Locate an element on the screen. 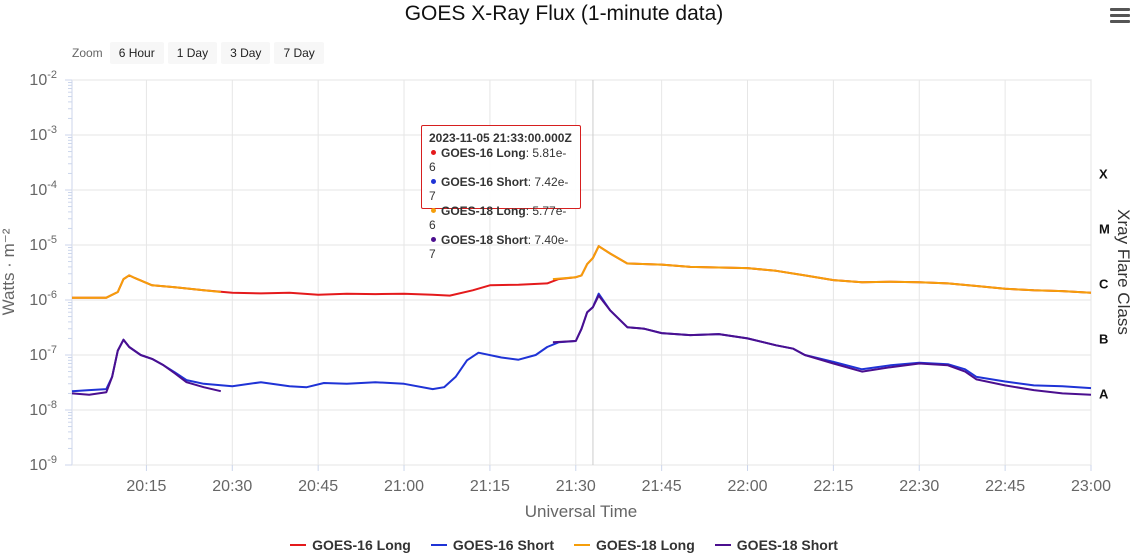 The height and width of the screenshot is (556, 1143). tooltip-row-goes18-short: GOES-18 Short: 7.40e-7 is located at coordinates (499, 247).